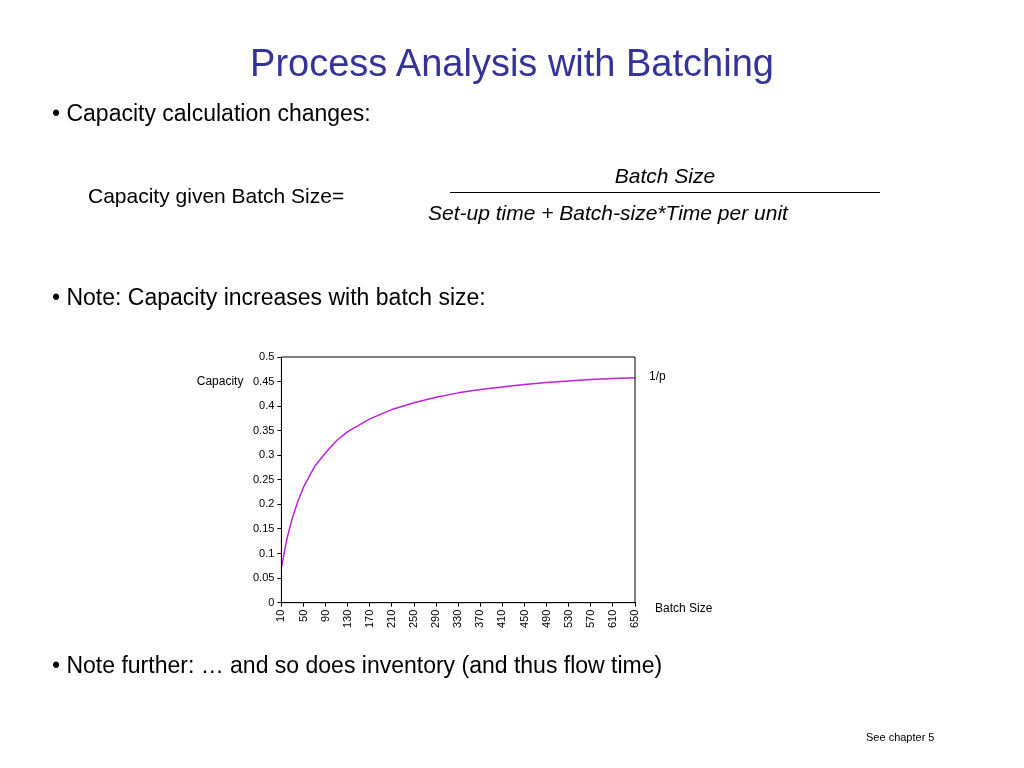 This screenshot has width=1024, height=768. What do you see at coordinates (211, 113) in the screenshot?
I see `text: • Capacity calculation changes:` at bounding box center [211, 113].